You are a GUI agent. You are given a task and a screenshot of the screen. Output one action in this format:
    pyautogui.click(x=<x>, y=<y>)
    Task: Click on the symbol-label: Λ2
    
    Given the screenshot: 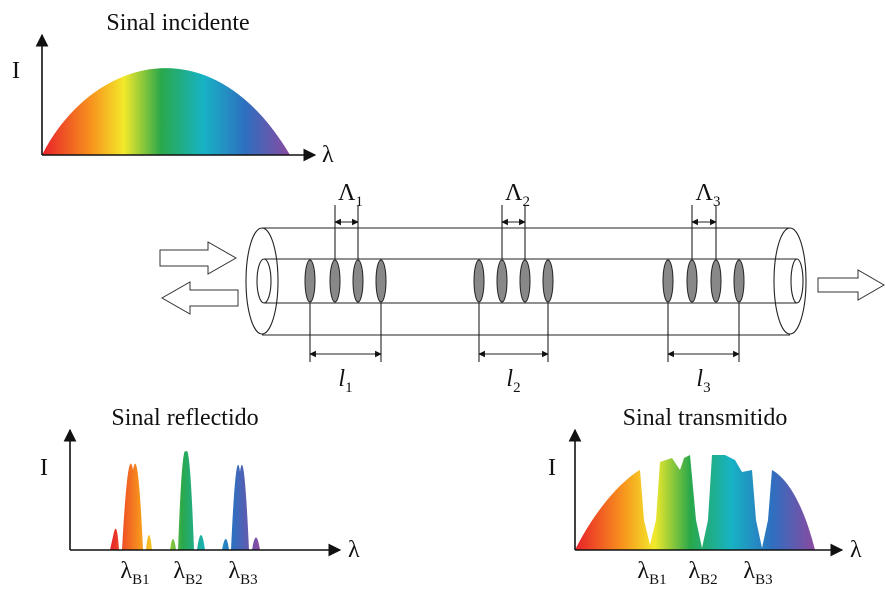 What is the action you would take?
    pyautogui.click(x=517, y=195)
    